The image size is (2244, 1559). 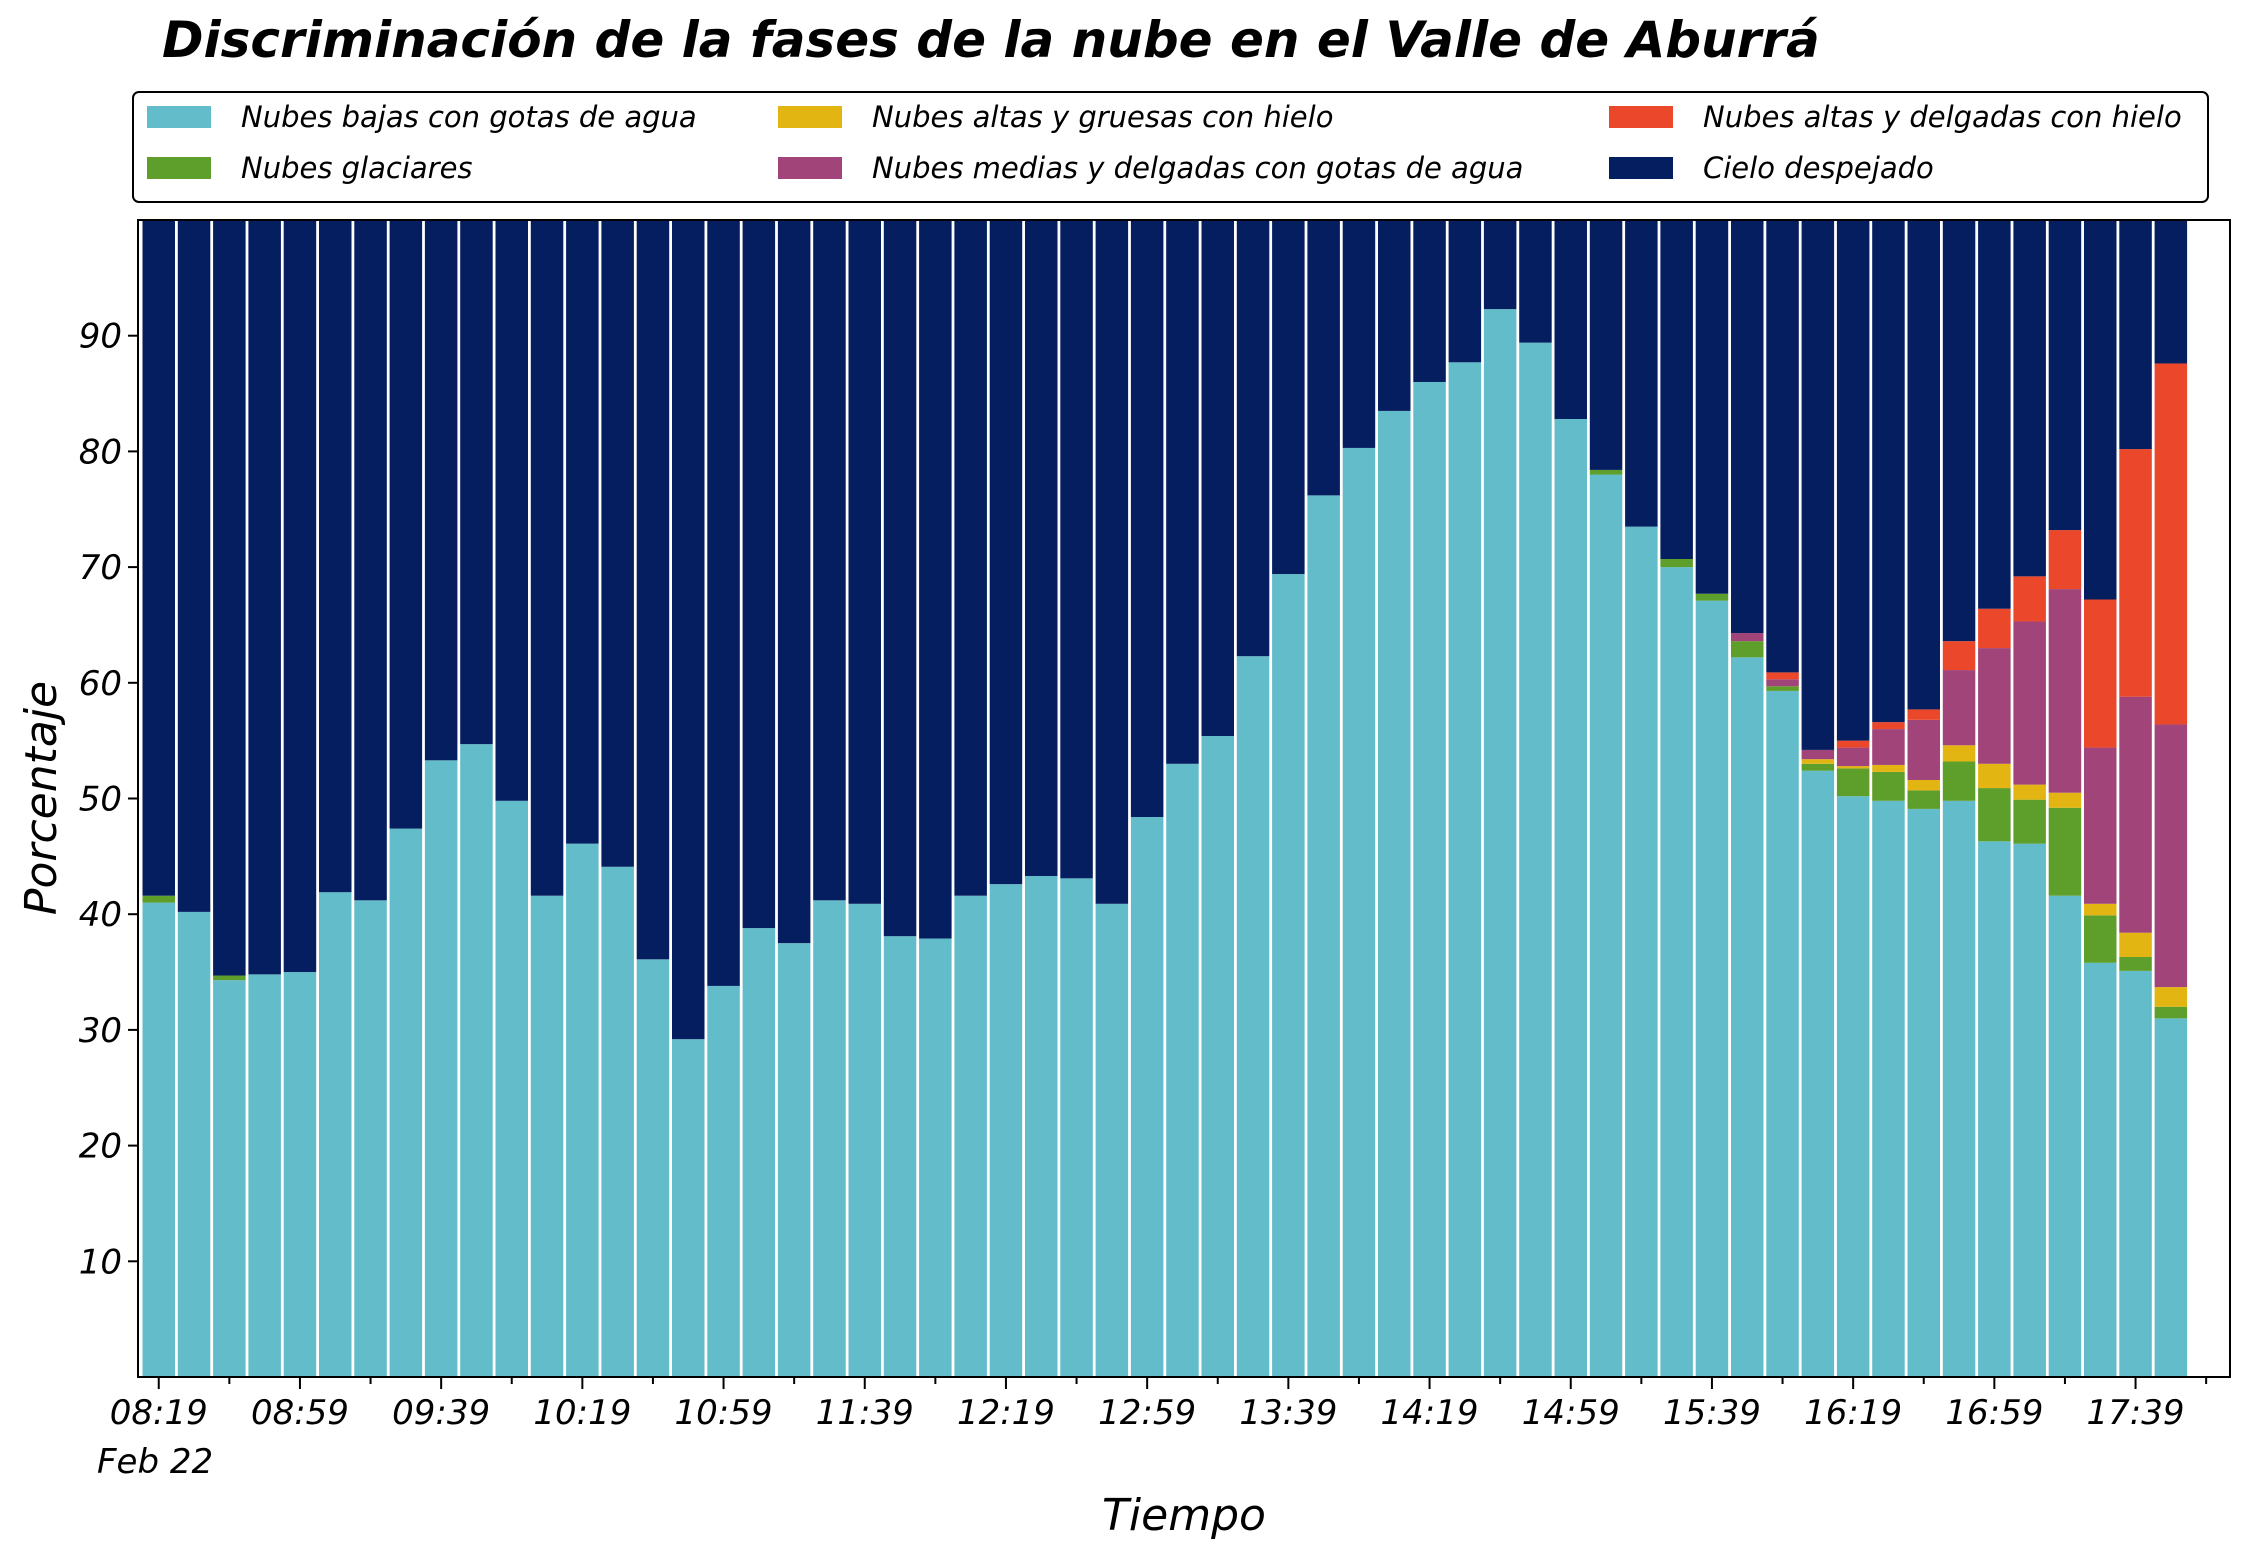 I want to click on y-axis: 10 20 30 40 50 60 70 80 90, so click(x=108, y=799).